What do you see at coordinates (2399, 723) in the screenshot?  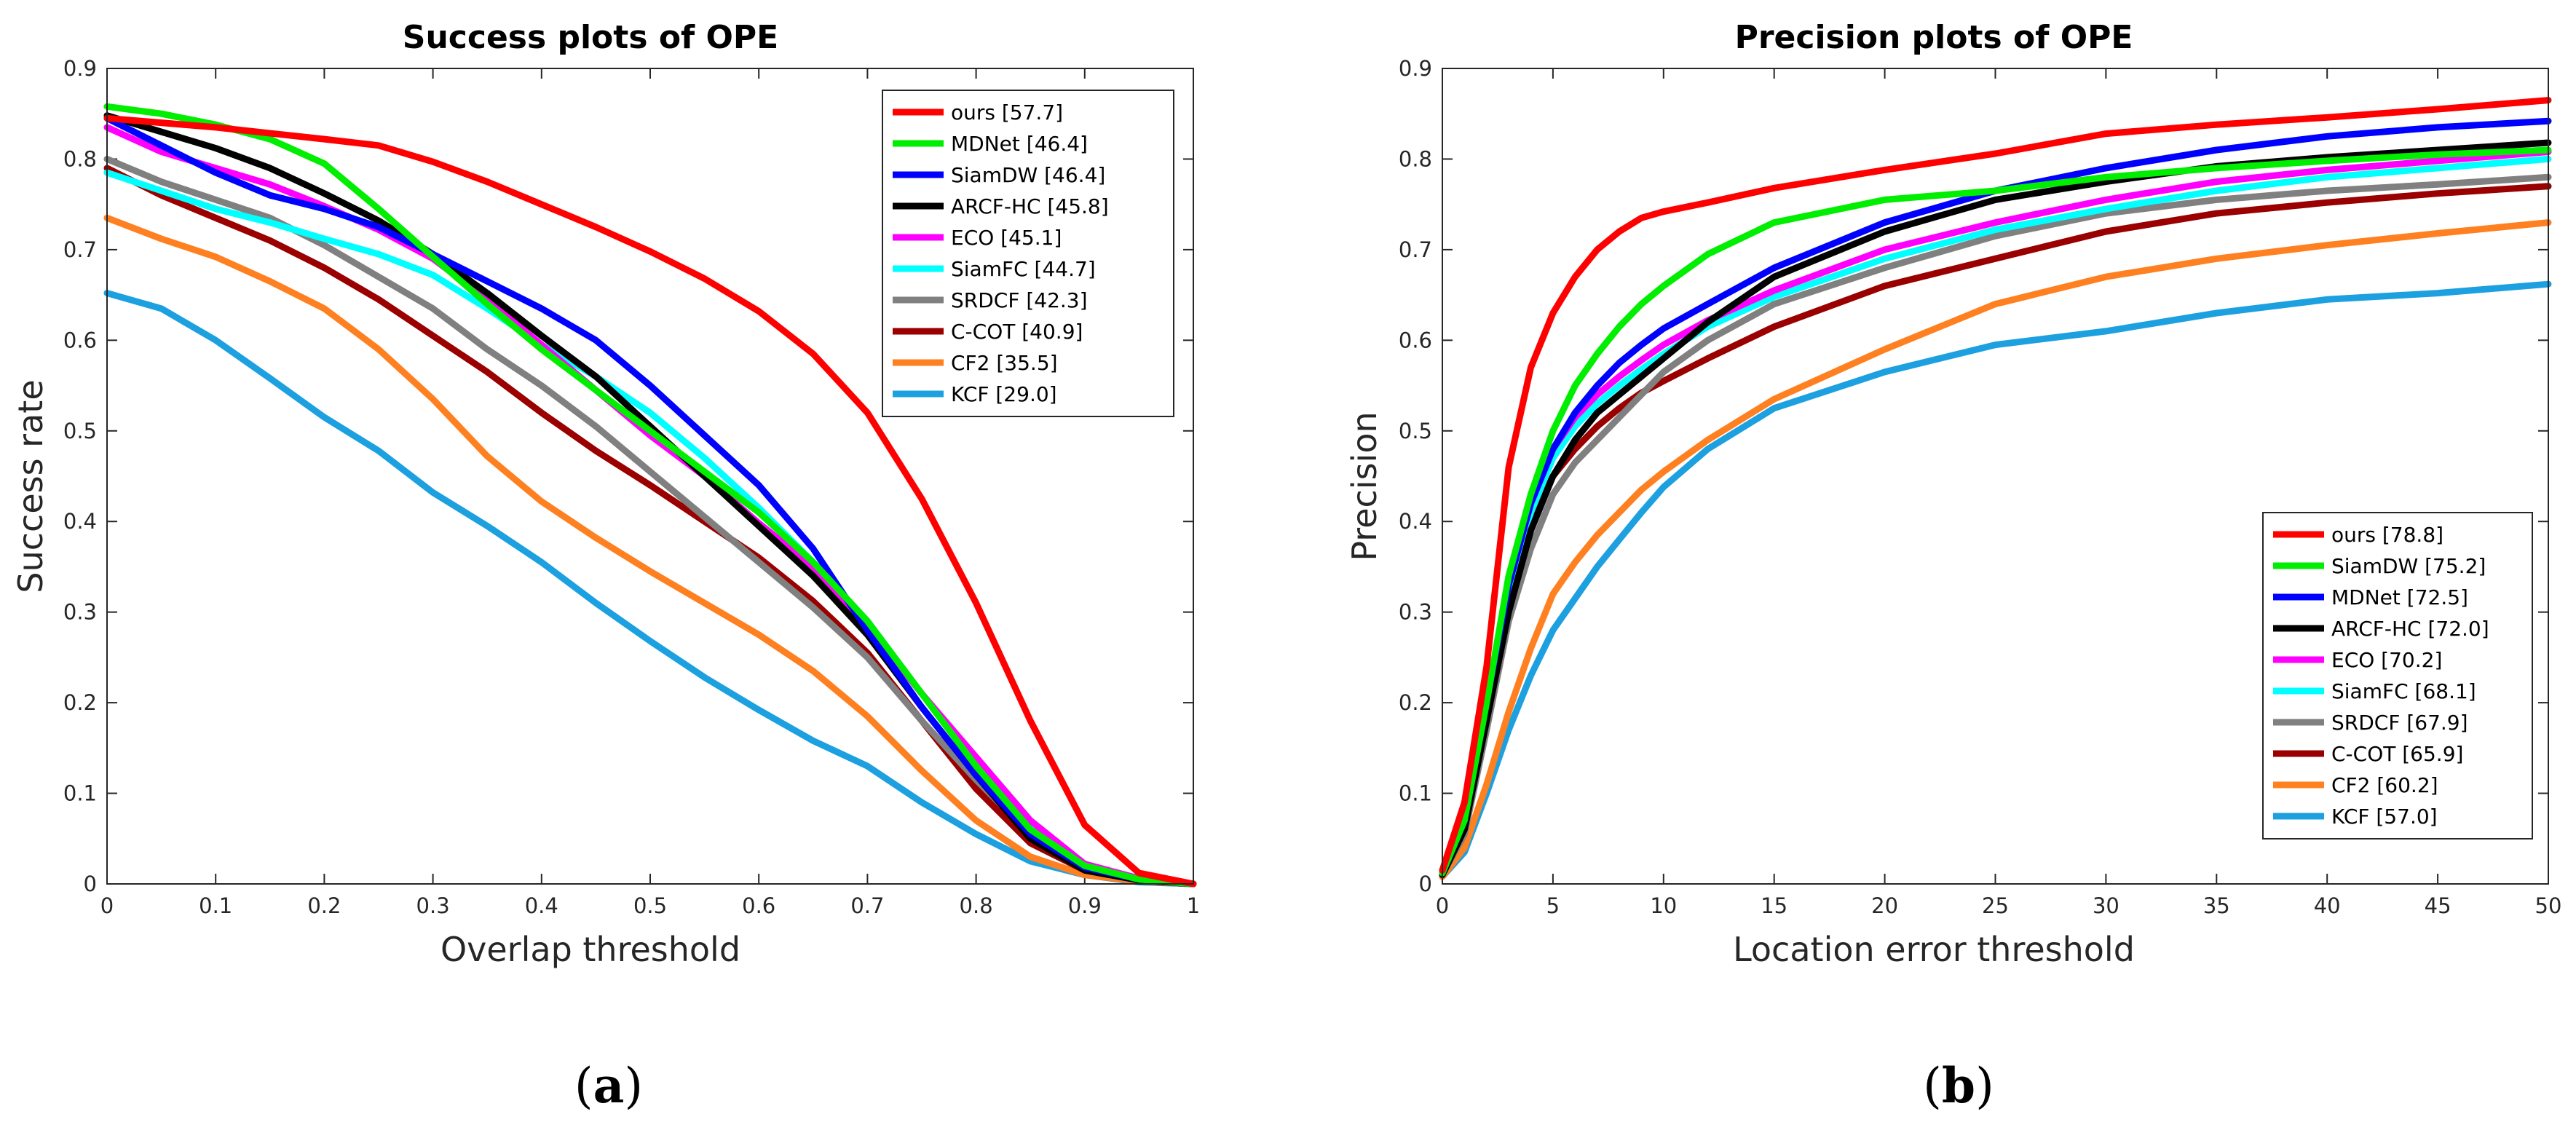 I see `legend-entry: SRDCF [67.9]` at bounding box center [2399, 723].